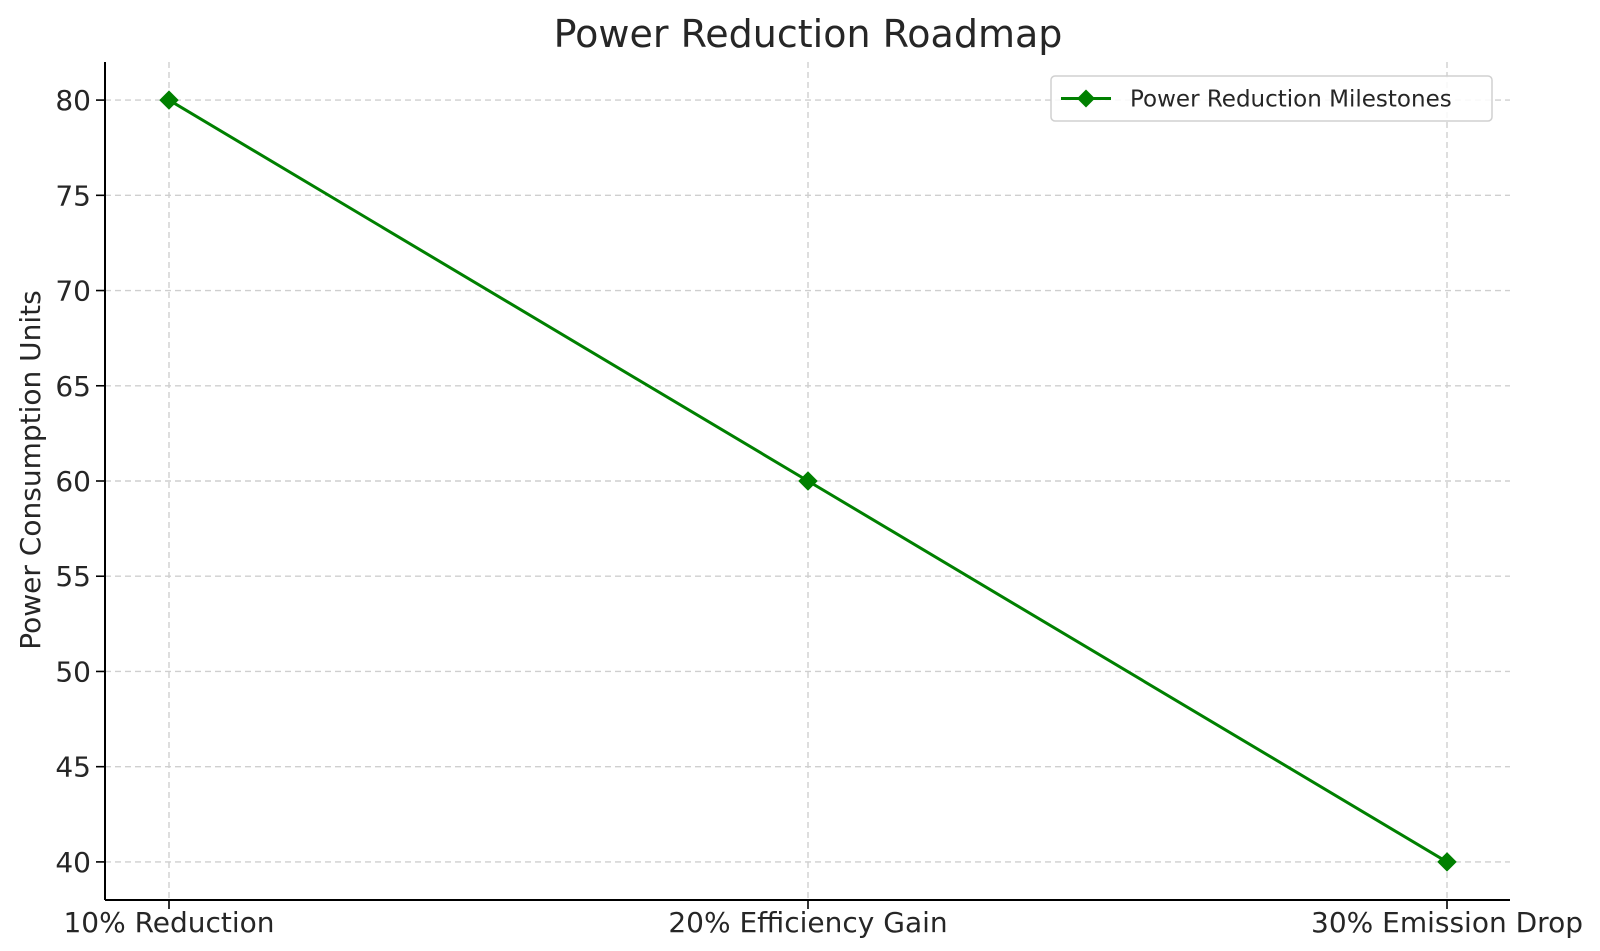 This screenshot has height=951, width=1600. I want to click on y-tick-label: 65, so click(73, 386).